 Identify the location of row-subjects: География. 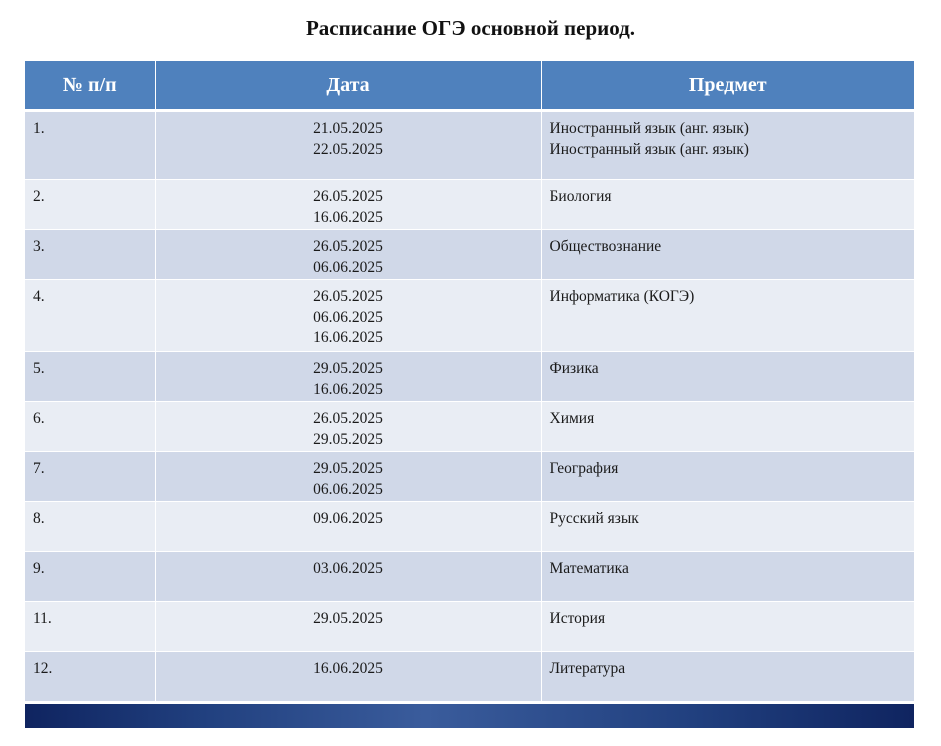
(727, 476).